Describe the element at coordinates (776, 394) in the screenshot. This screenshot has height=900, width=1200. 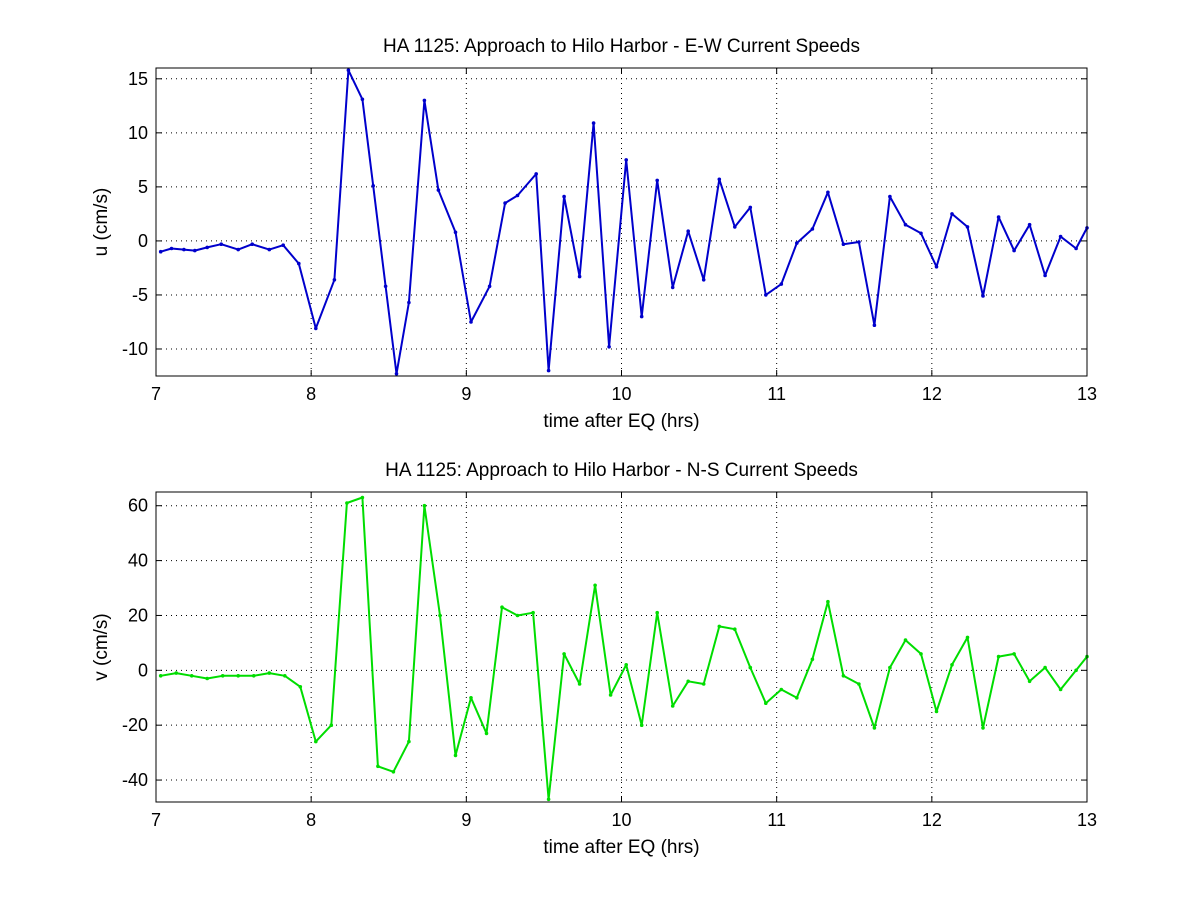
I see `x-tick-label-ew: 11` at that location.